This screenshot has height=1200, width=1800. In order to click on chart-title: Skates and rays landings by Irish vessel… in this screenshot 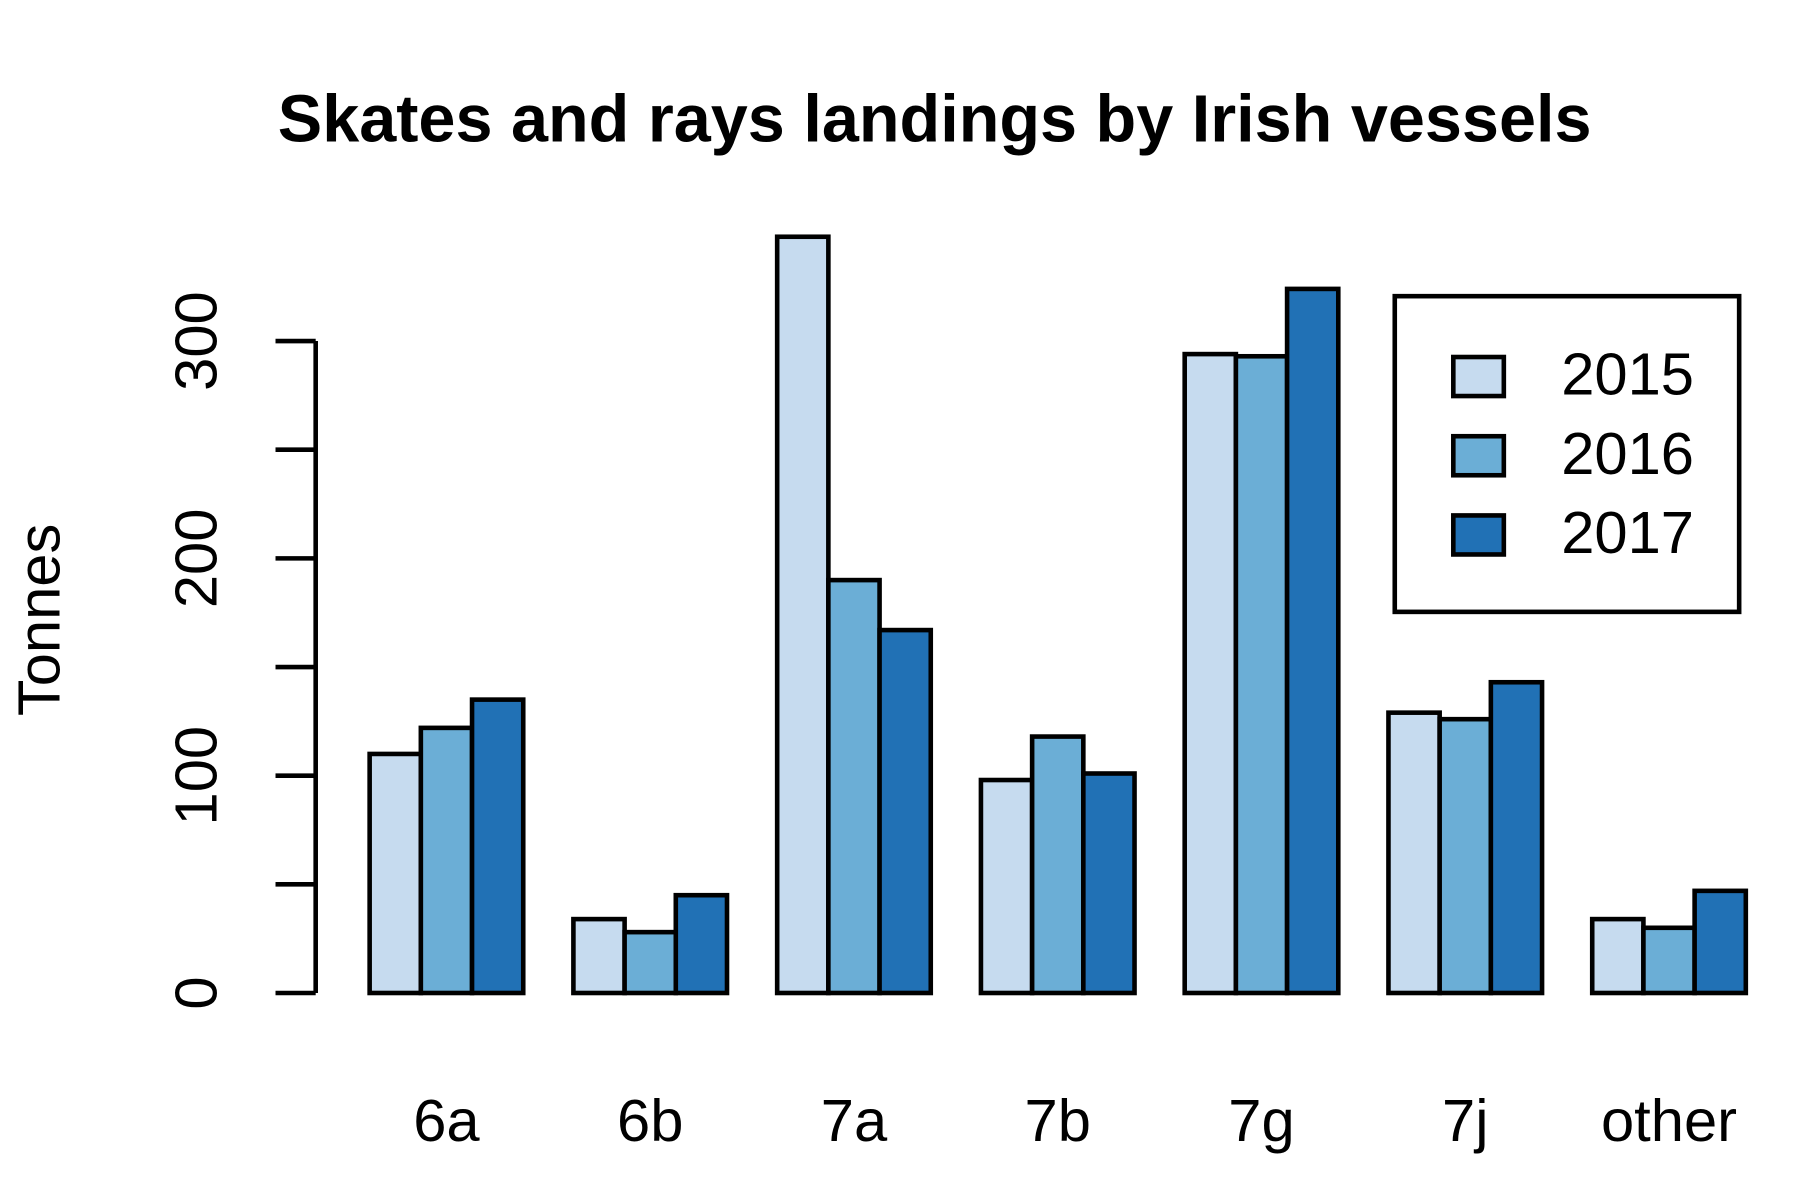, I will do `click(935, 120)`.